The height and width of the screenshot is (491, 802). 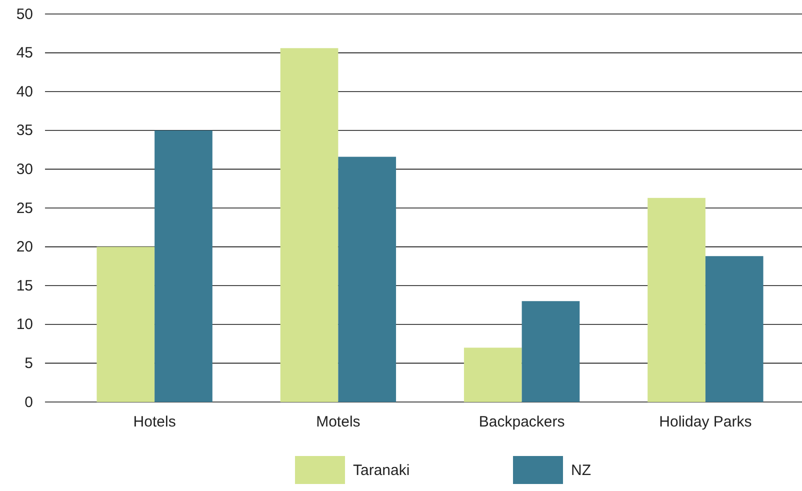 What do you see at coordinates (28, 363) in the screenshot?
I see `y-tick-label: 5` at bounding box center [28, 363].